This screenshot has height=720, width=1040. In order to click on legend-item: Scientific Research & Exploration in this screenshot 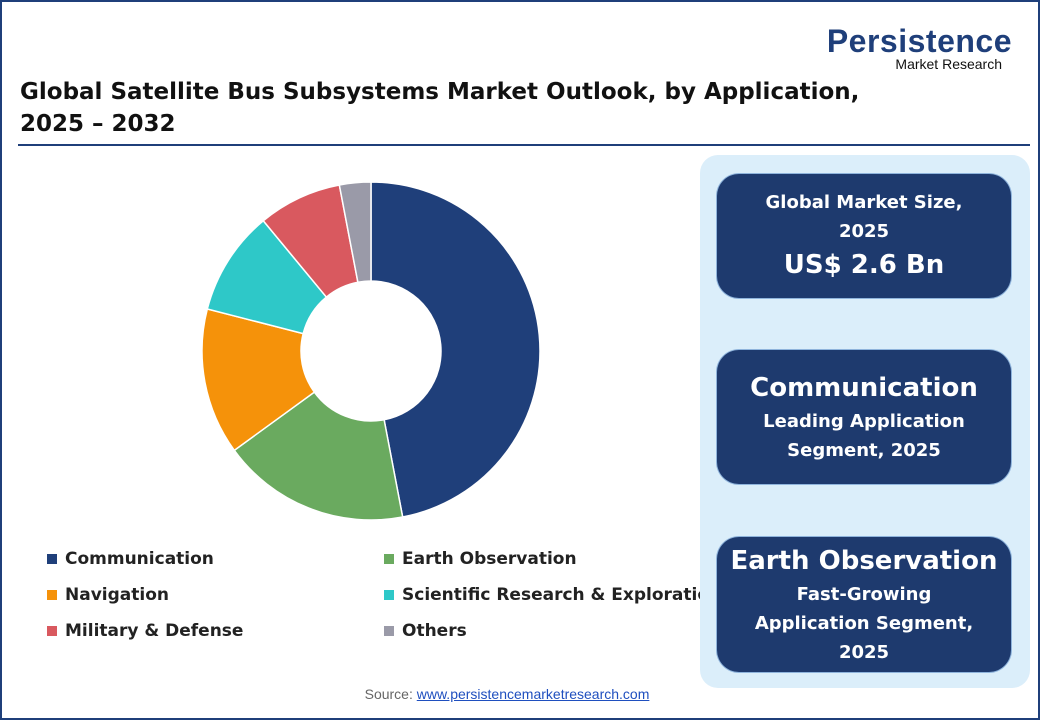, I will do `click(552, 595)`.